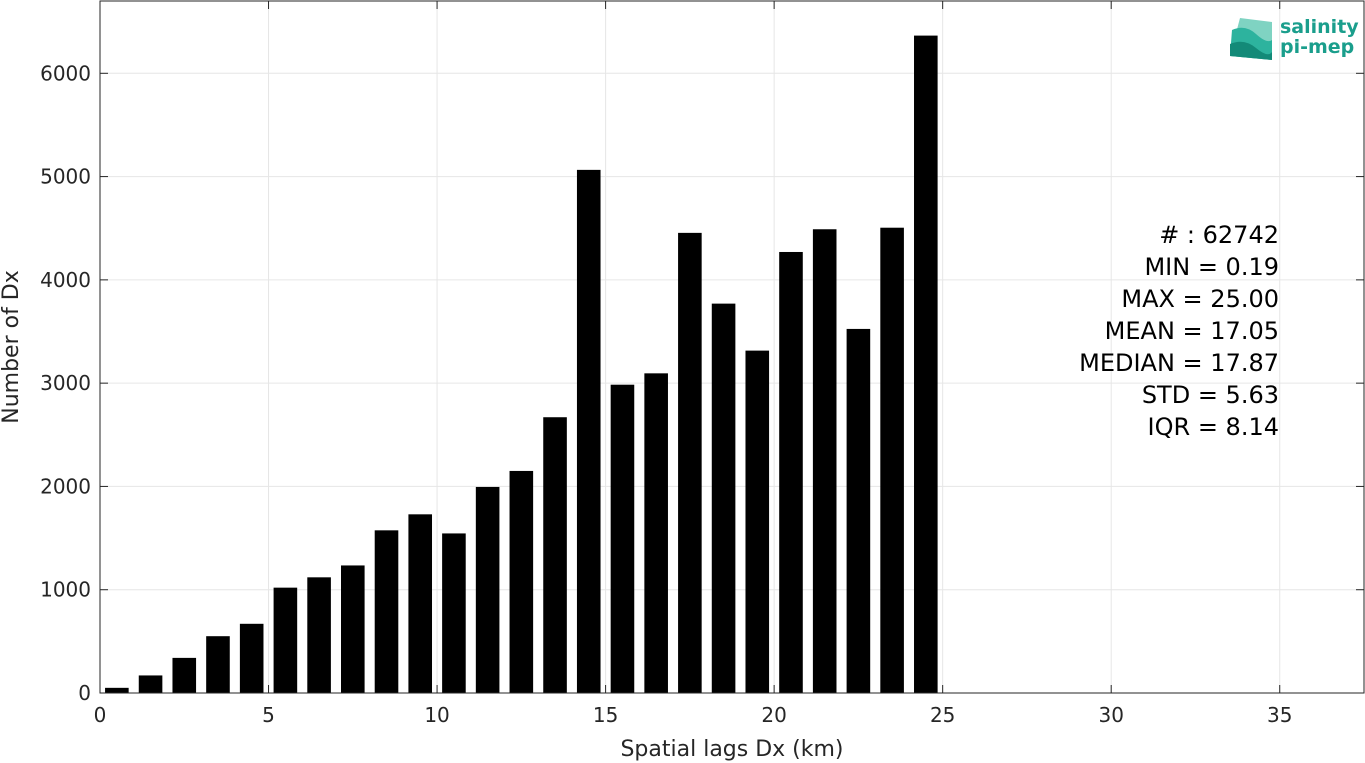  What do you see at coordinates (65, 73) in the screenshot?
I see `y-tick-label: 6000` at bounding box center [65, 73].